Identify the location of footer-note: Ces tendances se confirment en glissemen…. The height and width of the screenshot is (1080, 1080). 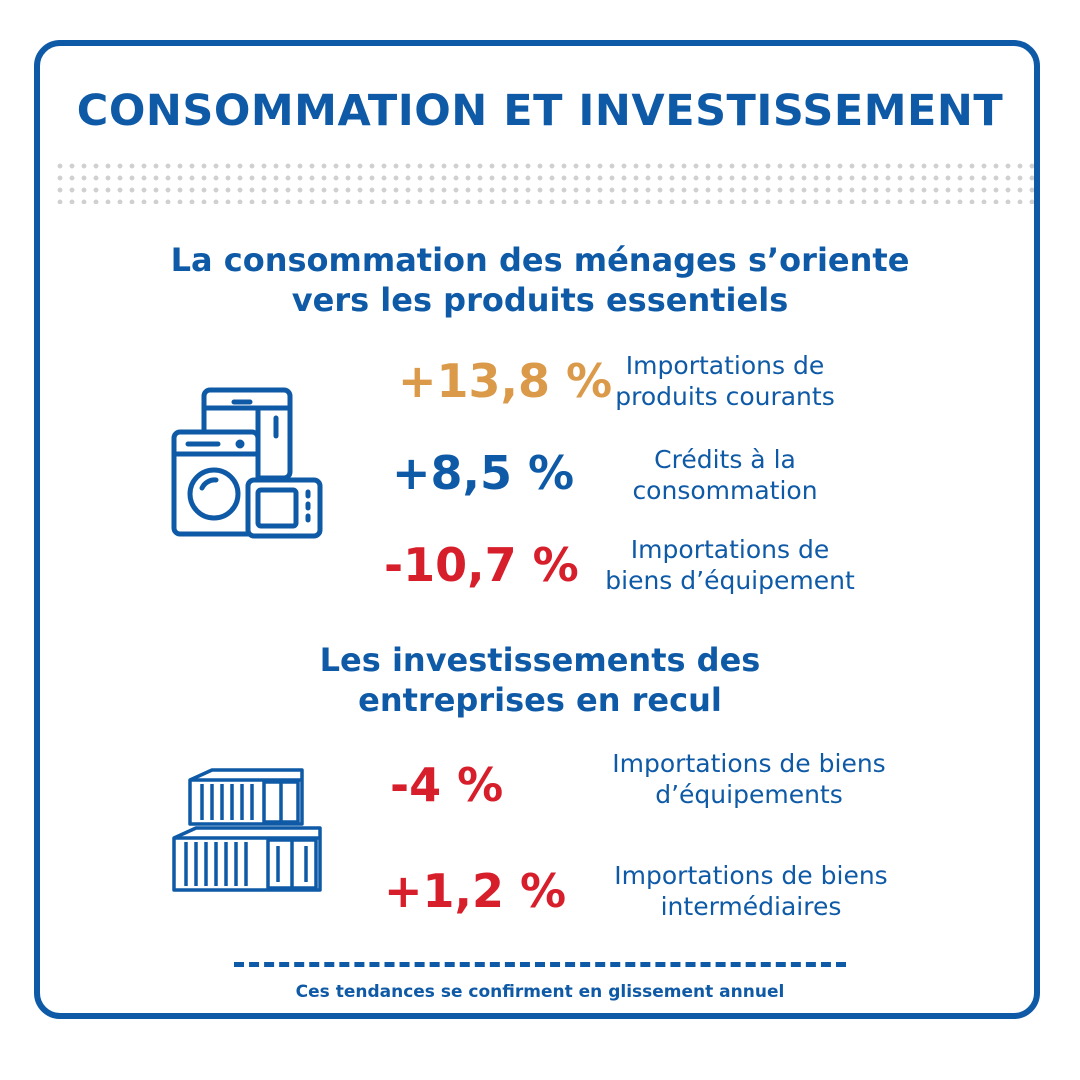
(540, 992).